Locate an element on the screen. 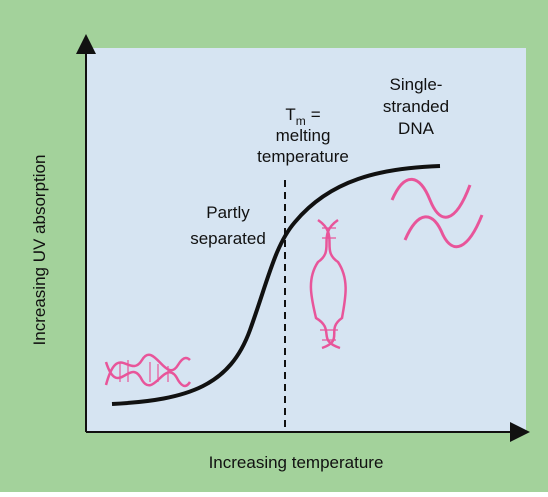  tm-symbol: T is located at coordinates (290, 114).